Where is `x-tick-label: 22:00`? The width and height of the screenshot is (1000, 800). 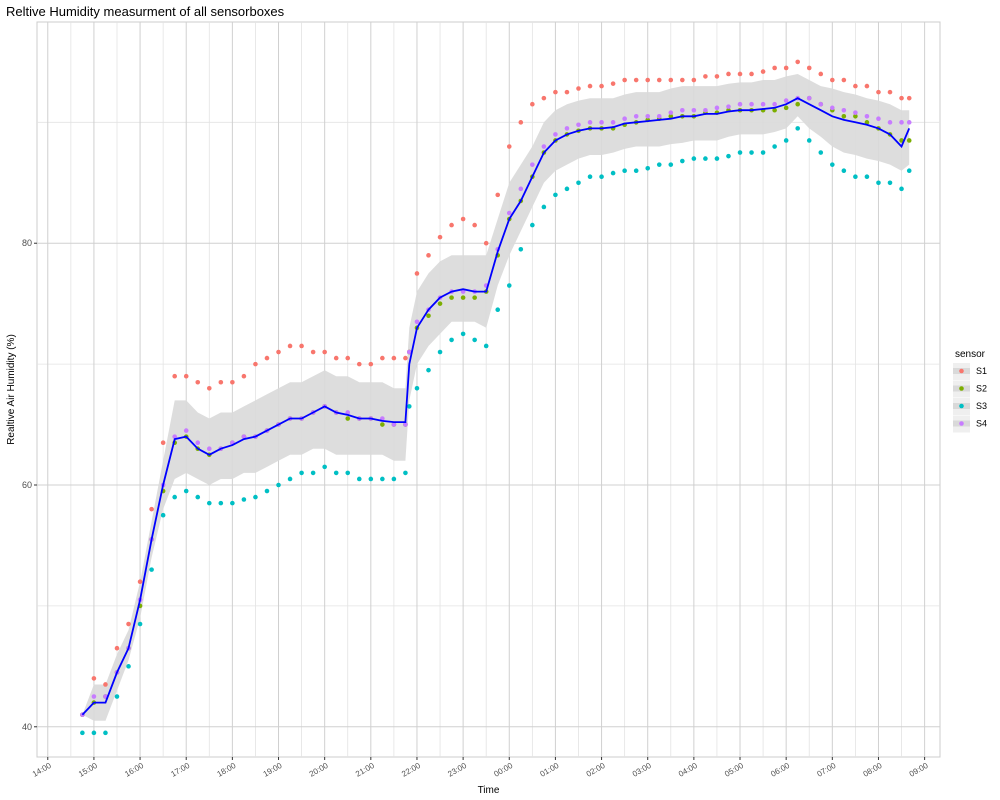 x-tick-label: 22:00 is located at coordinates (411, 770).